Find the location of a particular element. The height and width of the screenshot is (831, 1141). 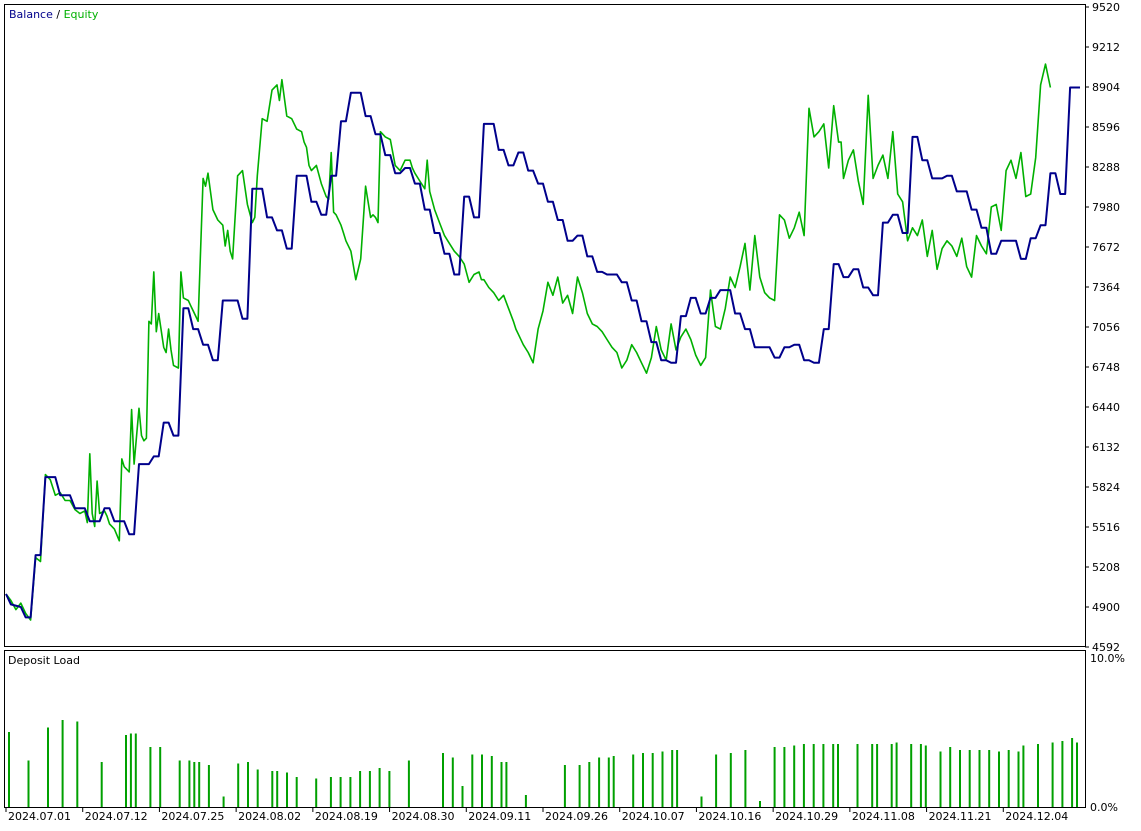

y-tick-label: 9520 is located at coordinates (1106, 7).